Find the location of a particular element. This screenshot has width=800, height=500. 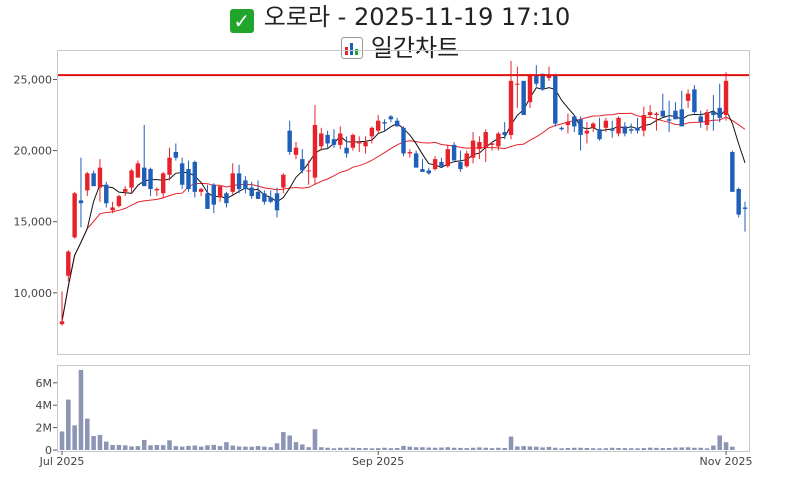

check-mark-button-icon: ✓ is located at coordinates (241, 21).